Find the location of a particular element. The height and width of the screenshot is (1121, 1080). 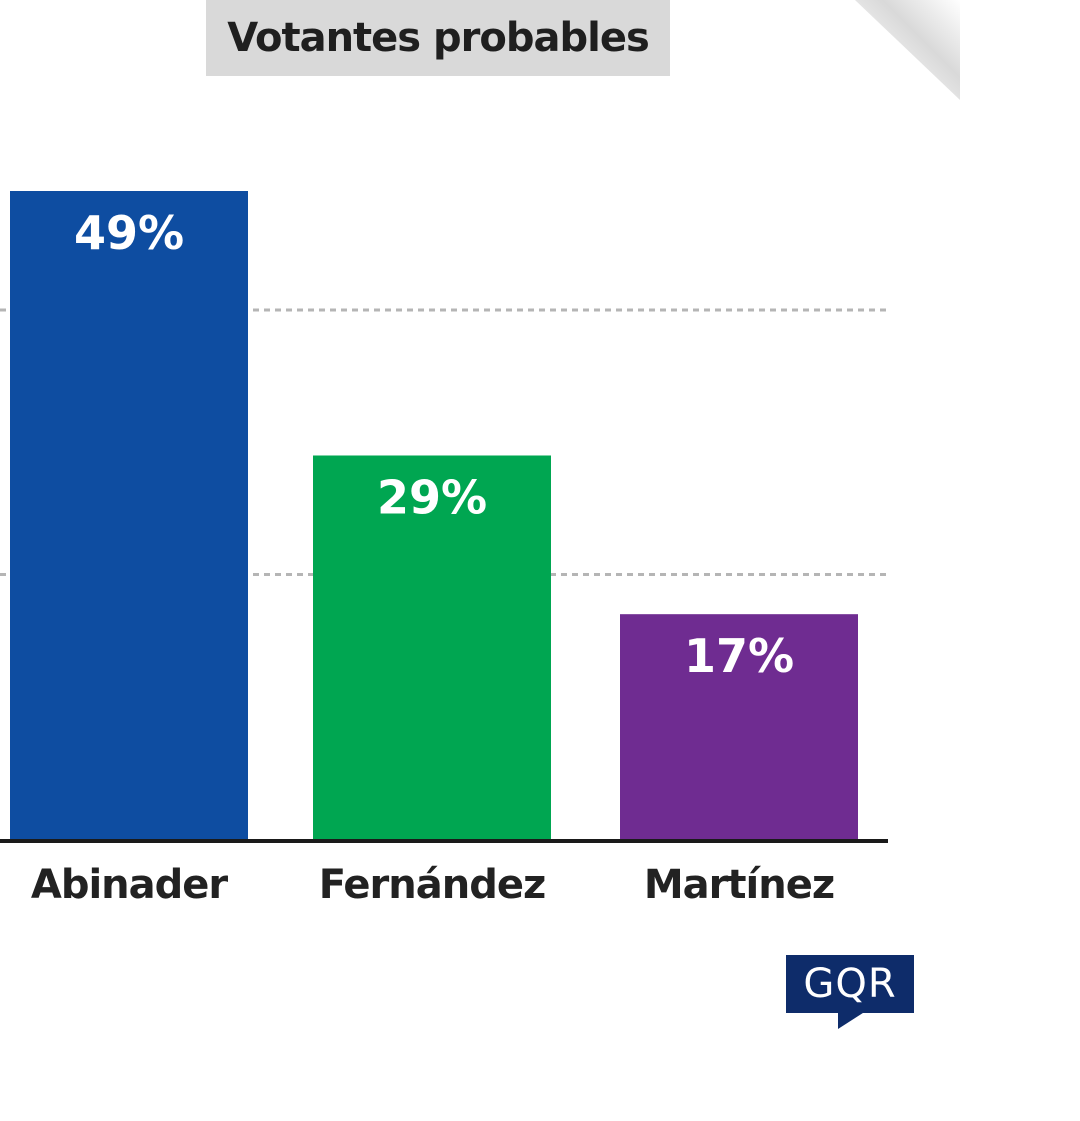

category-label-abinader: Abinader is located at coordinates (130, 885).